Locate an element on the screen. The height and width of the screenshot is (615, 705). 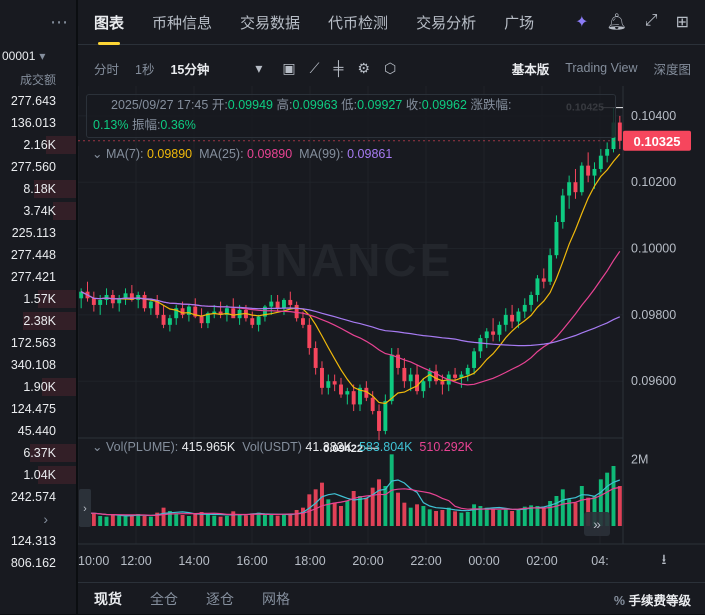
expand-icon: ⤢ is located at coordinates (651, 20).